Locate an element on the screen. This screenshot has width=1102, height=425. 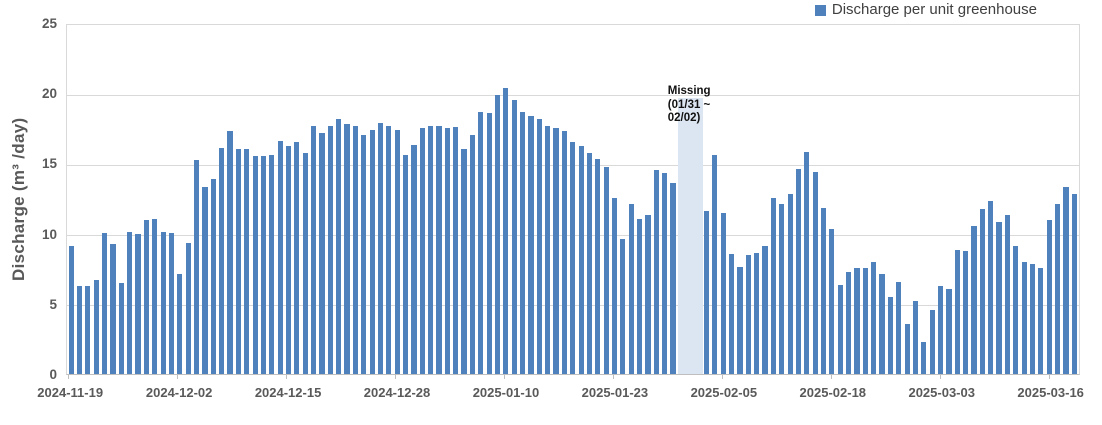
x-tick-label: 2025-03-03 is located at coordinates (941, 392).